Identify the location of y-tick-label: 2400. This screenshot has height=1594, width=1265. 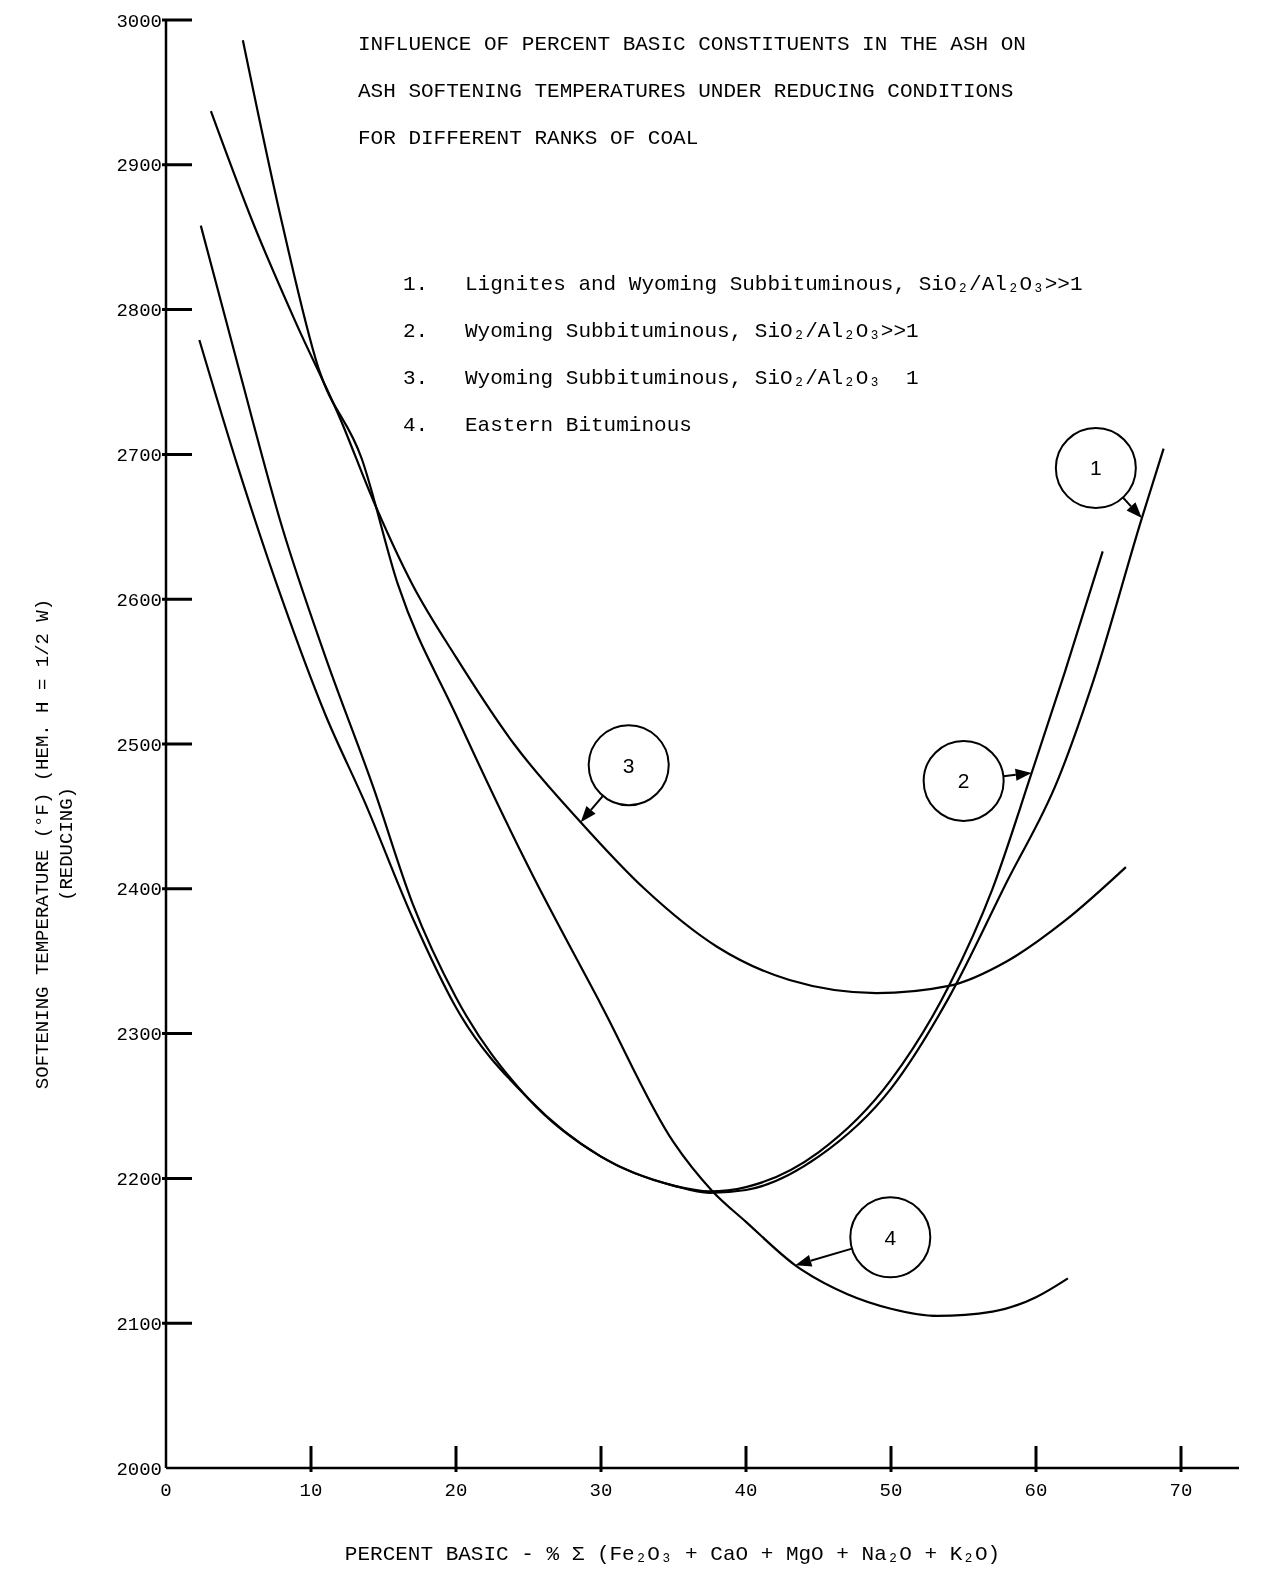
(139, 890).